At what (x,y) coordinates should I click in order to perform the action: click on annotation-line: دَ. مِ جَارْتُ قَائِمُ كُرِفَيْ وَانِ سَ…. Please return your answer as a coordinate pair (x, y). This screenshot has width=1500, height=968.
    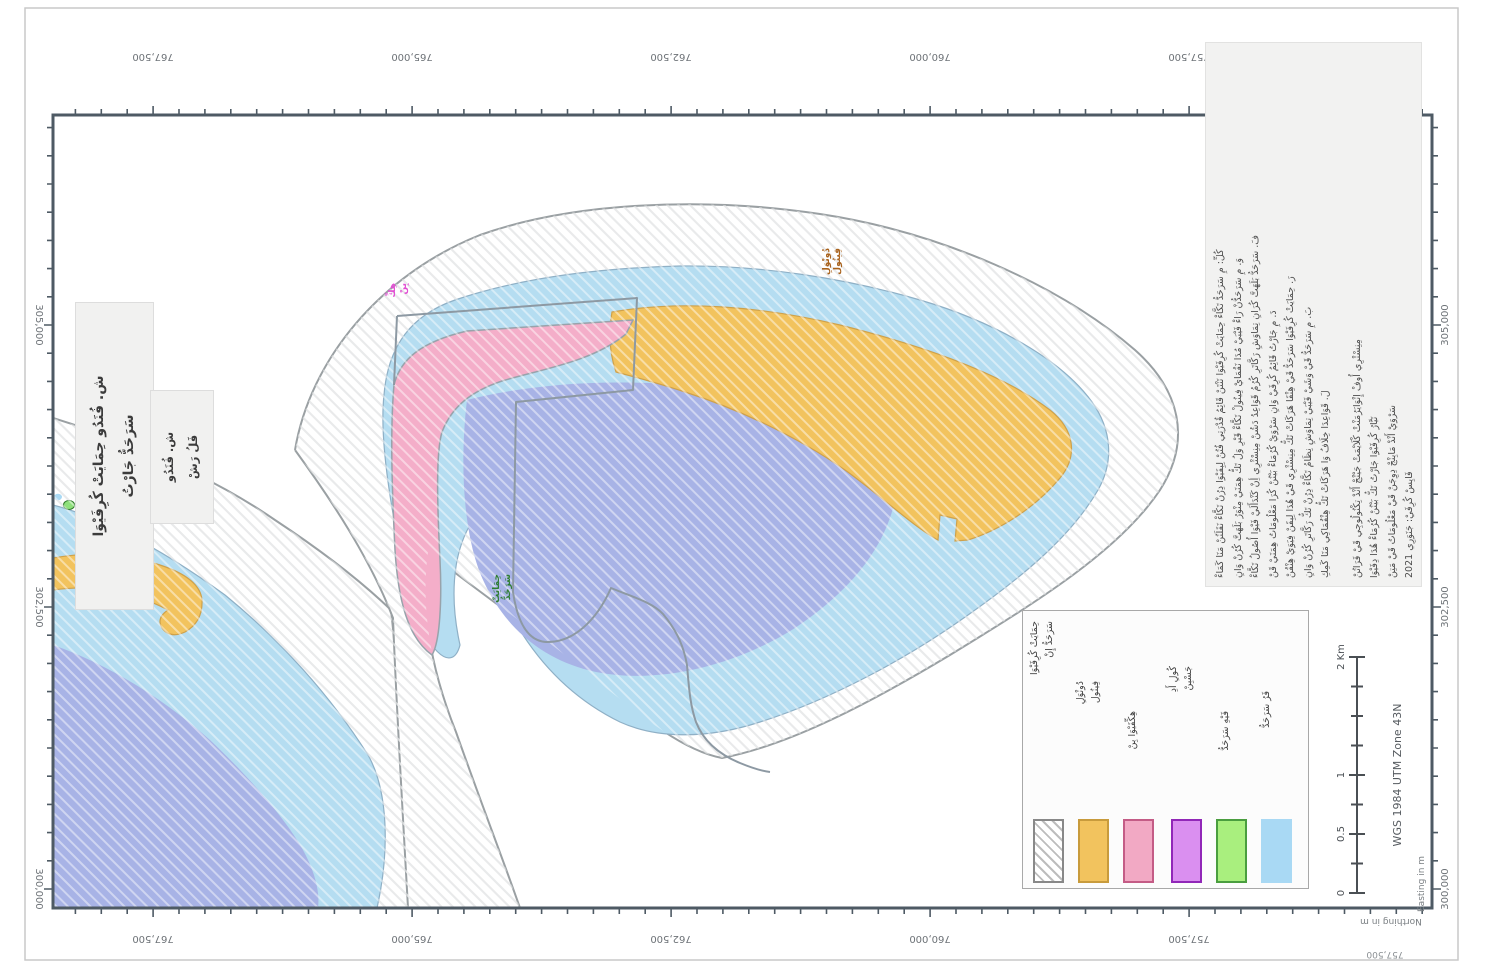
    Looking at the image, I should click on (1273, 444).